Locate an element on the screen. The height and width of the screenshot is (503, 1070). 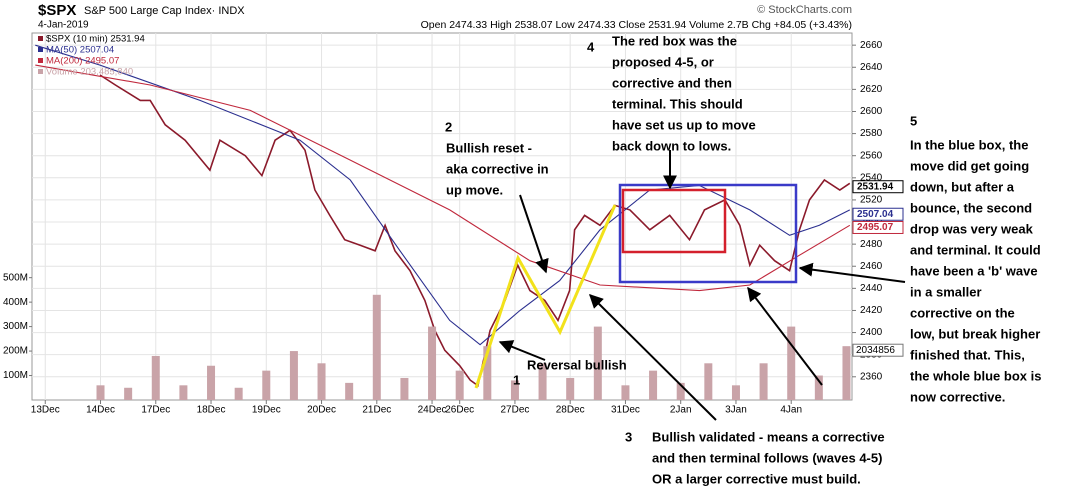
y-tick-label: 2360 is located at coordinates (871, 376).